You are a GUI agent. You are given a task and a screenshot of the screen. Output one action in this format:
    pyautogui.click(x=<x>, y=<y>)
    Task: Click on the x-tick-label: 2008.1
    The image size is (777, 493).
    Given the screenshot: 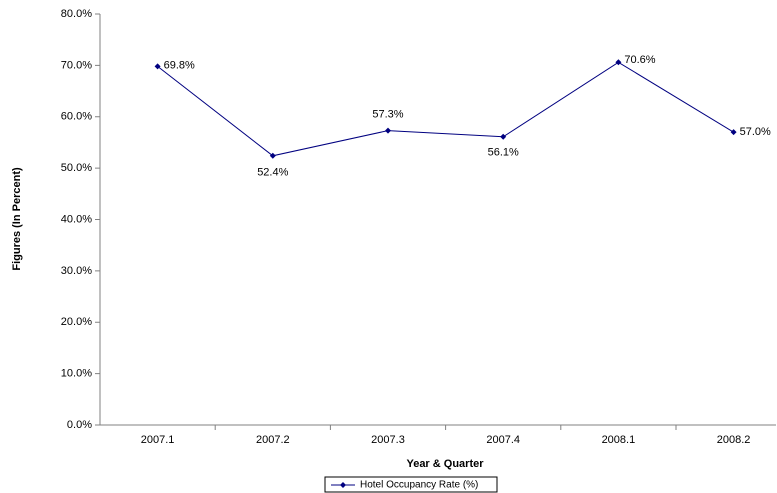 What is the action you would take?
    pyautogui.click(x=619, y=440)
    